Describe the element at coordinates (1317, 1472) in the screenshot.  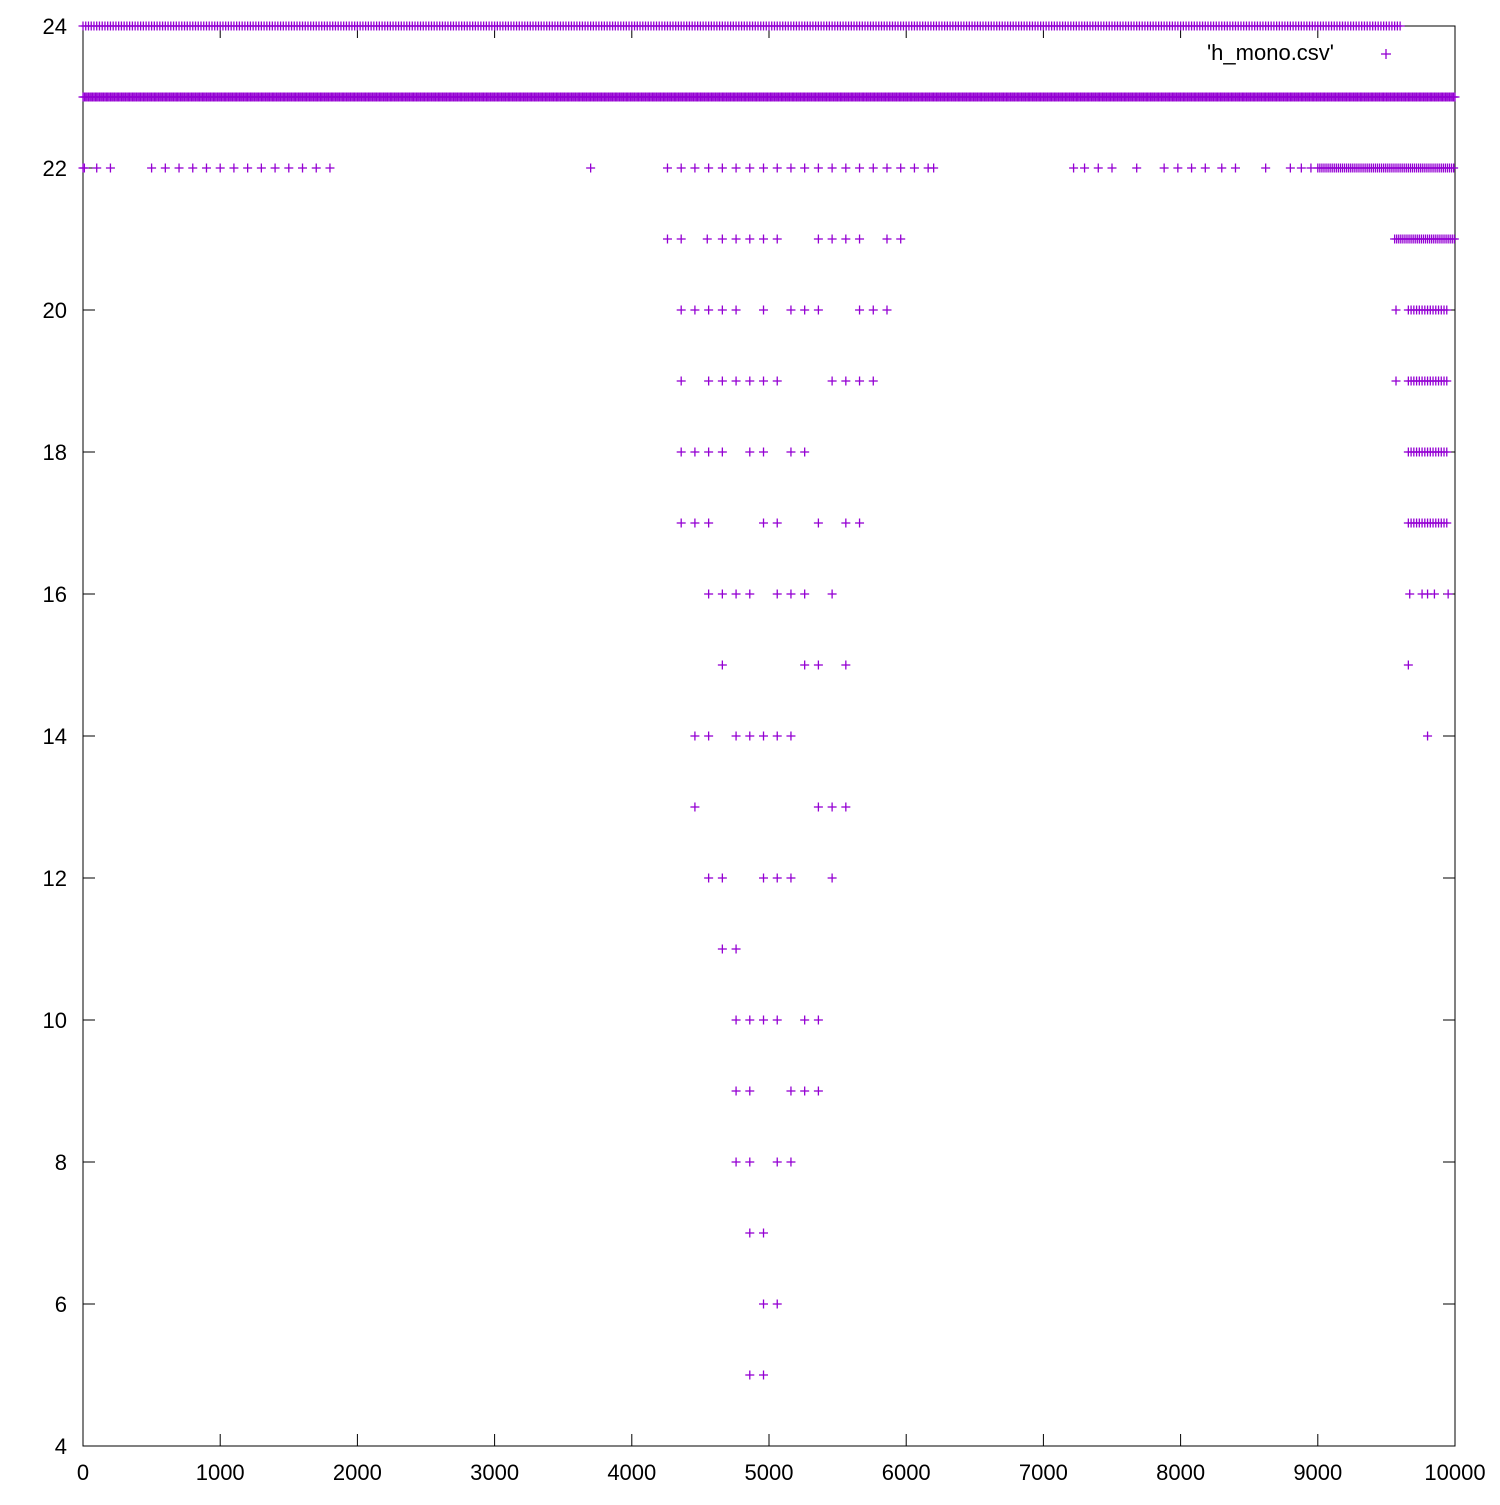
I see `x-tick-label: 9000` at that location.